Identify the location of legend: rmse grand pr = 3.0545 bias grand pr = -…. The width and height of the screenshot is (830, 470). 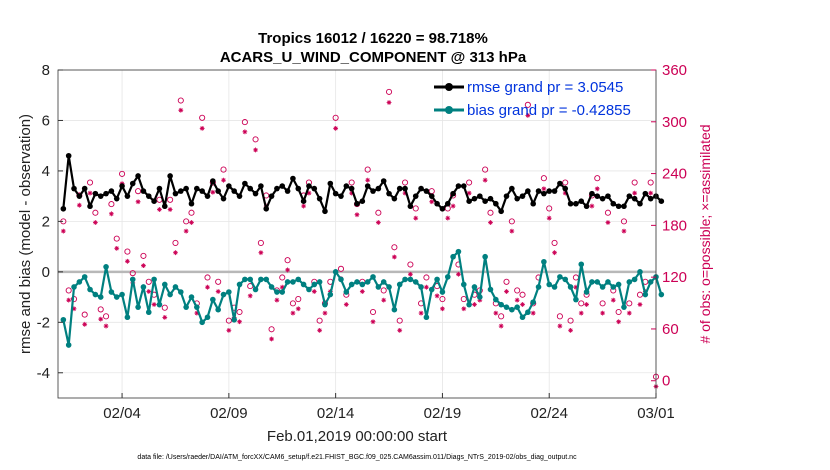
(532, 99).